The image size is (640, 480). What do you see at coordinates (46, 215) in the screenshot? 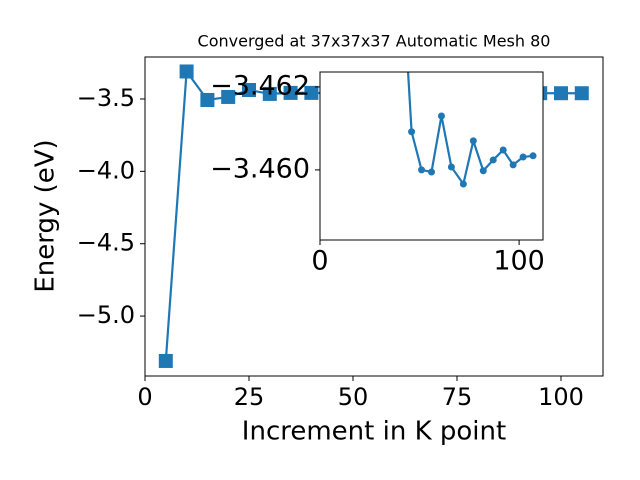
I see `y-axis-label: Energy (eV)` at bounding box center [46, 215].